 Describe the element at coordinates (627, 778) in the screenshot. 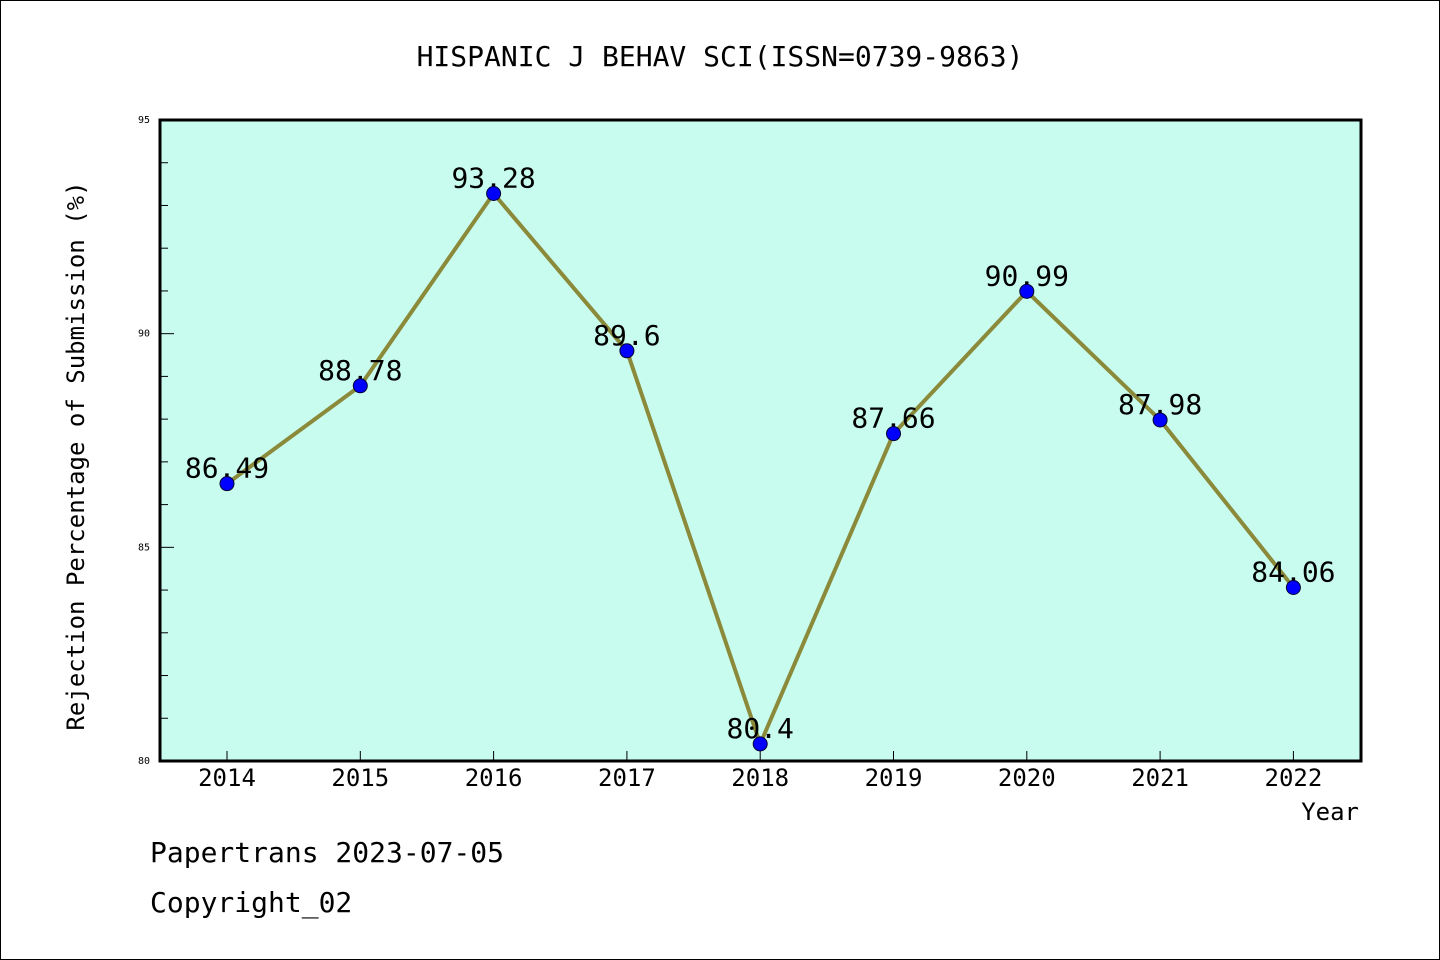

I see `x-tick-label: 2017` at that location.